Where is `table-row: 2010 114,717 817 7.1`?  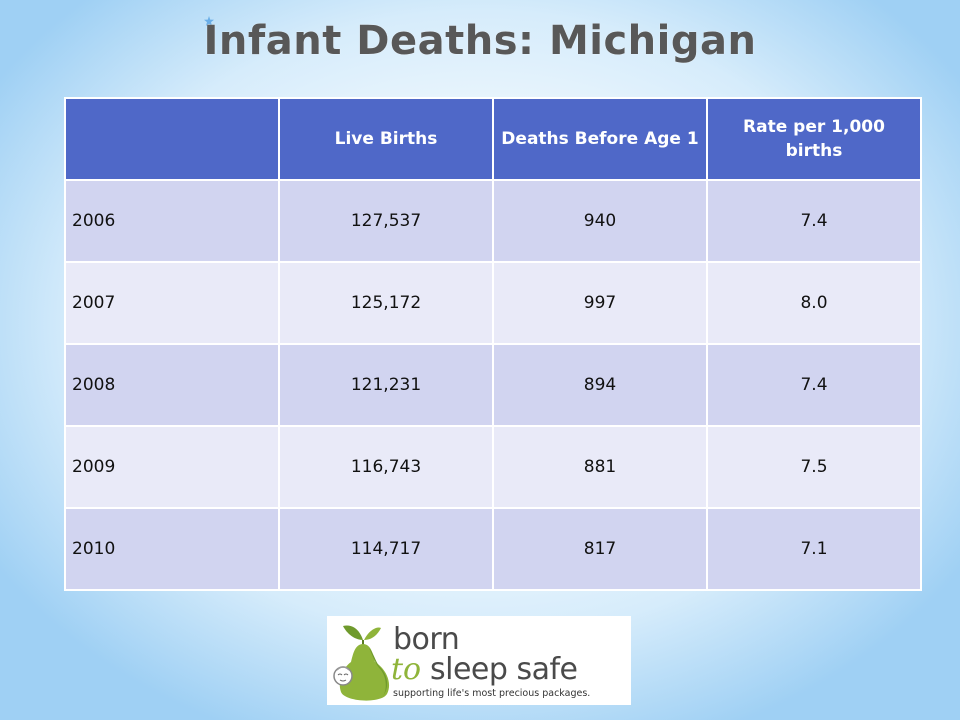 table-row: 2010 114,717 817 7.1 is located at coordinates (493, 549).